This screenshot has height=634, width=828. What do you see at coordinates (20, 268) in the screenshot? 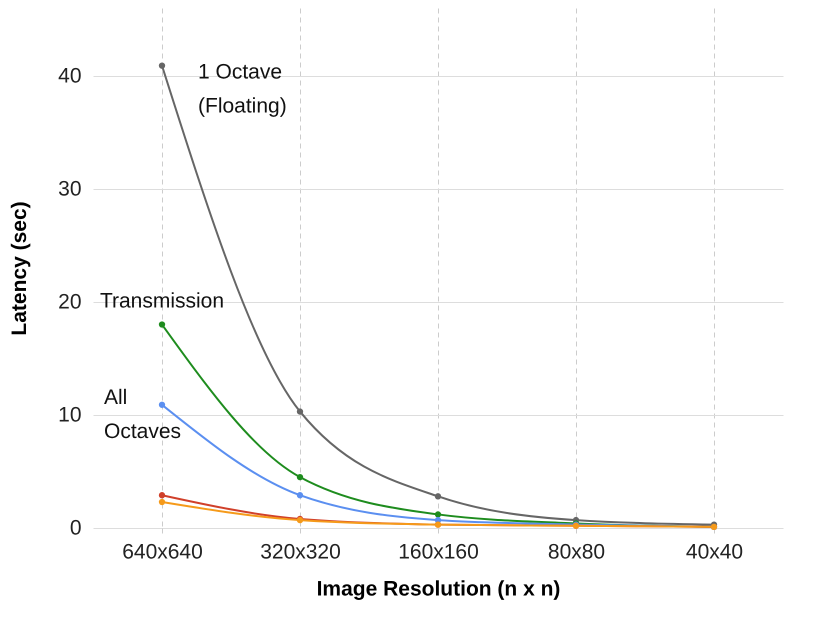
I see `y-axis-title: Latency (sec)` at bounding box center [20, 268].